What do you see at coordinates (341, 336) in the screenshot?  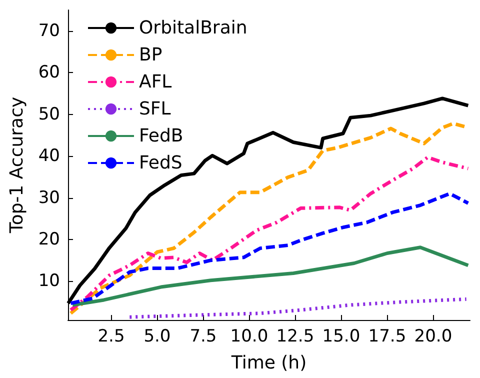 I see `x-tick-label: 15.0` at bounding box center [341, 336].